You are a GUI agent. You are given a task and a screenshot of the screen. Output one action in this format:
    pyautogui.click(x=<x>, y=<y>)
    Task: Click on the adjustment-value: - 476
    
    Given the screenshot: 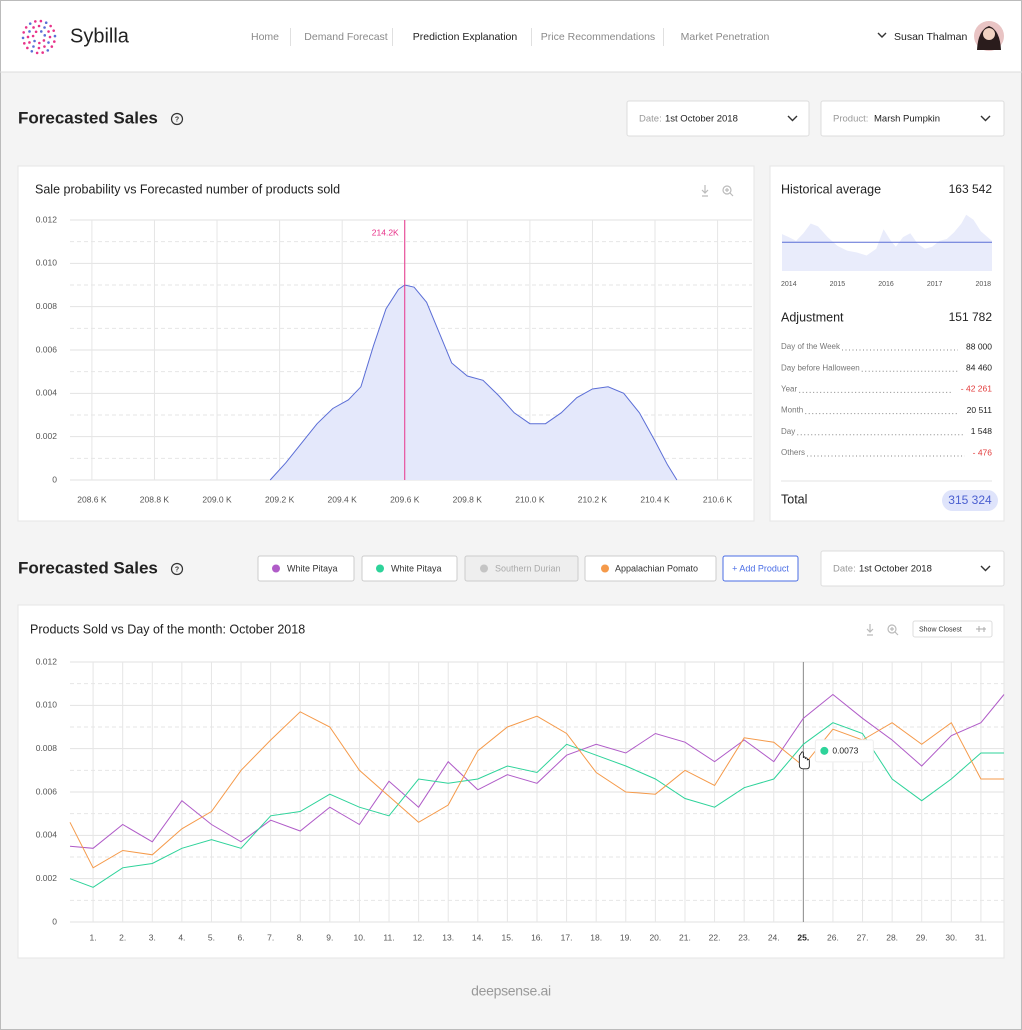 What is the action you would take?
    pyautogui.click(x=983, y=452)
    